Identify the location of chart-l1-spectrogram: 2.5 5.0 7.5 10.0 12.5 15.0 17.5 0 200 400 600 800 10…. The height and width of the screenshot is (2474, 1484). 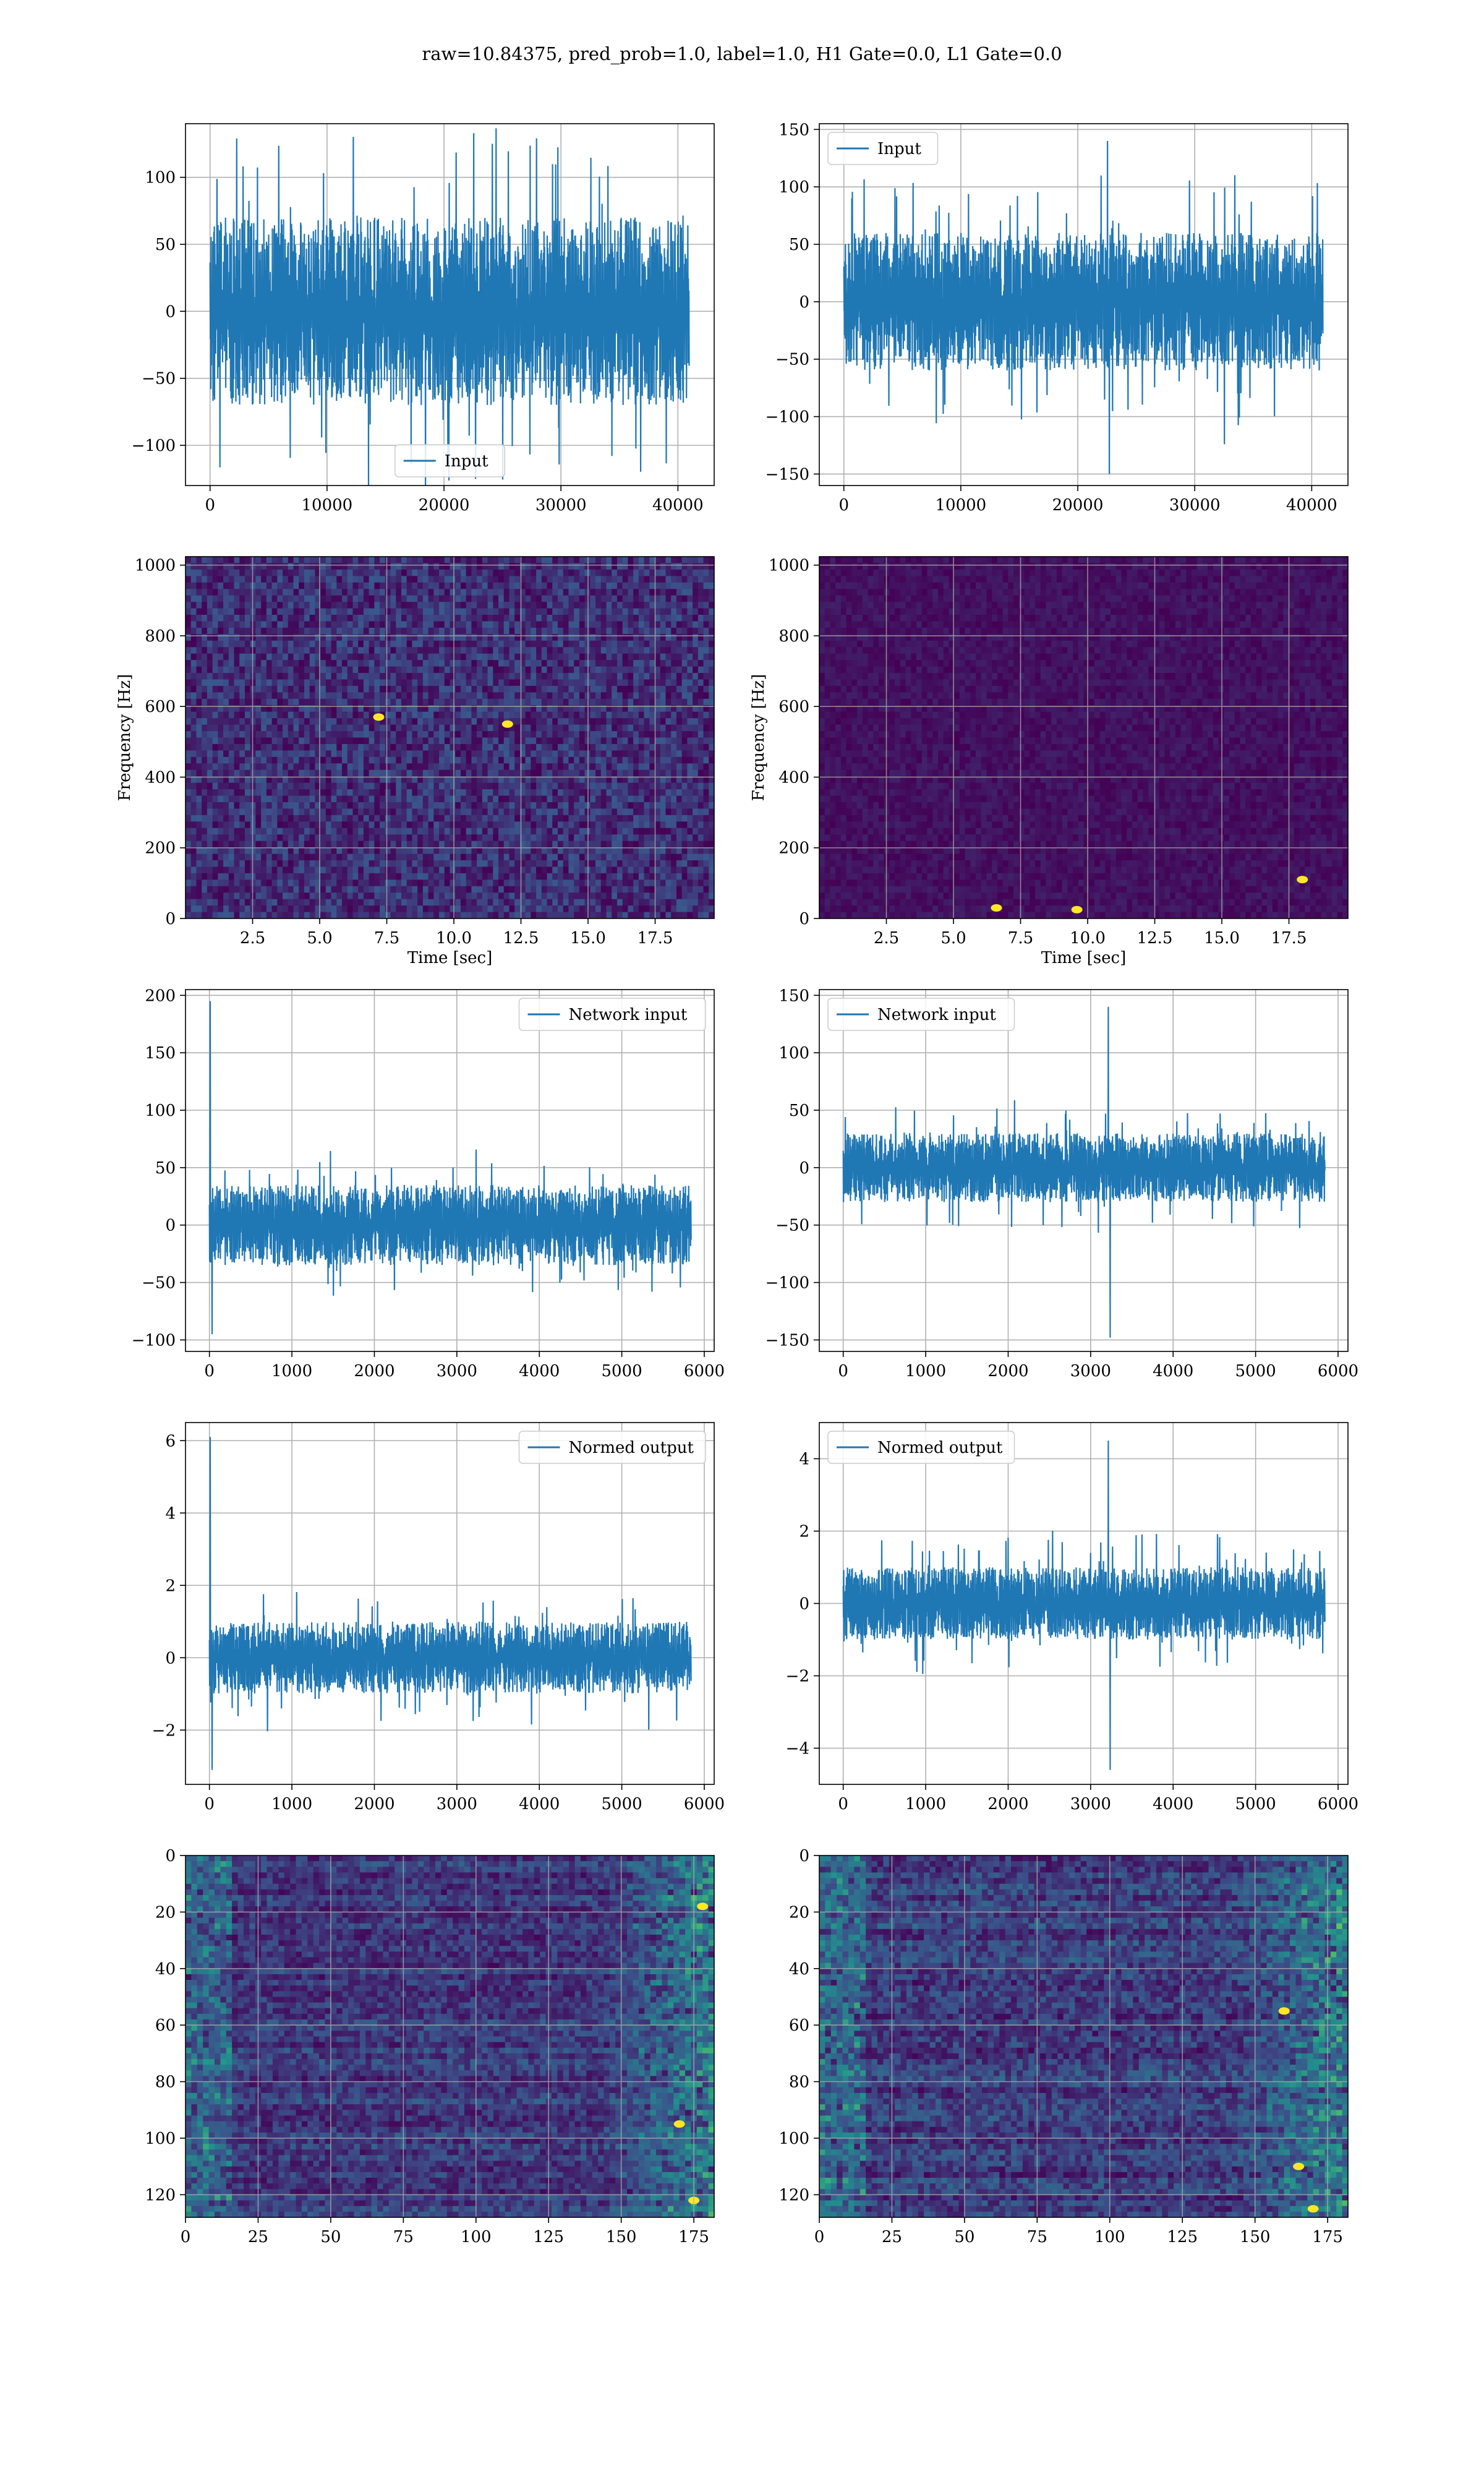
(1049, 761).